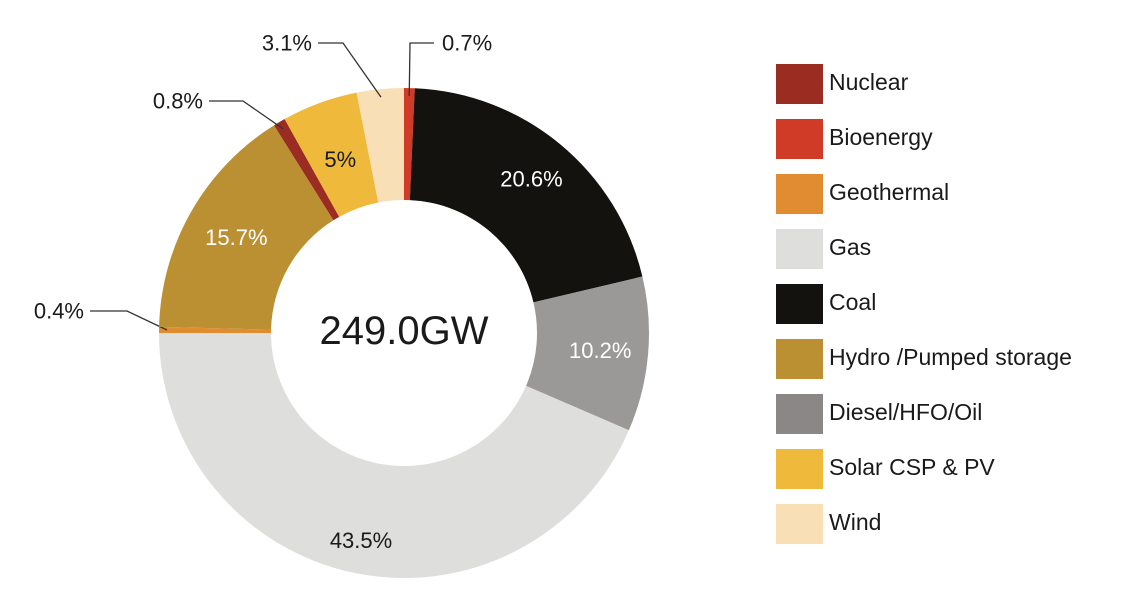 Image resolution: width=1132 pixels, height=602 pixels. What do you see at coordinates (236, 237) in the screenshot?
I see `data-label-hydro-pumped-storage: 15.7%` at bounding box center [236, 237].